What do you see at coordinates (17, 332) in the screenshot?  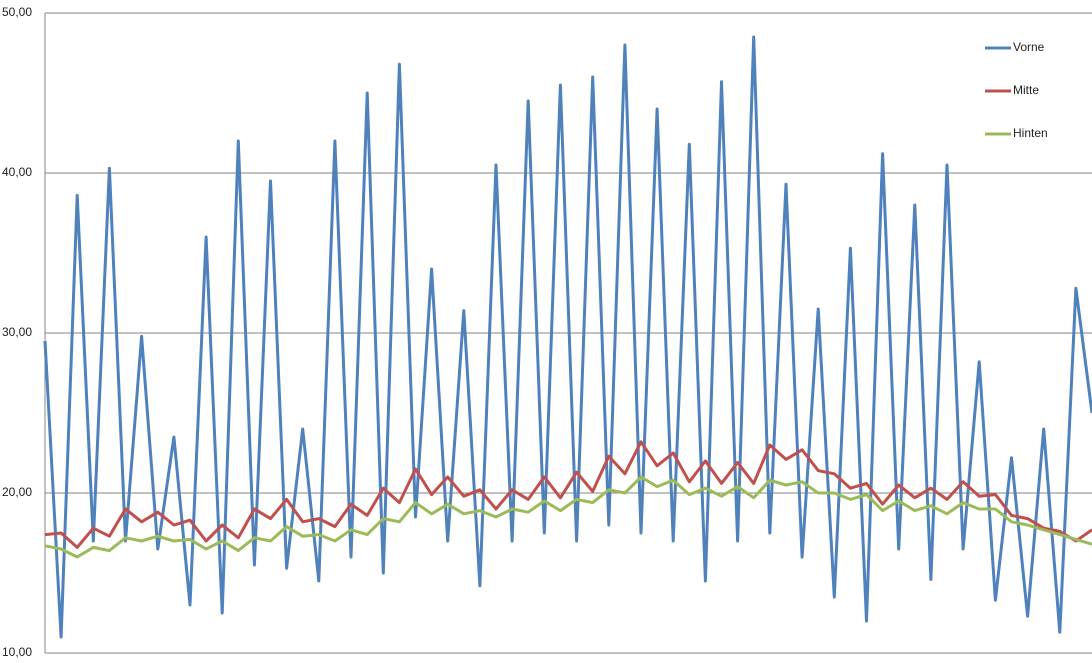 I see `y-tick-label: 30,00` at bounding box center [17, 332].